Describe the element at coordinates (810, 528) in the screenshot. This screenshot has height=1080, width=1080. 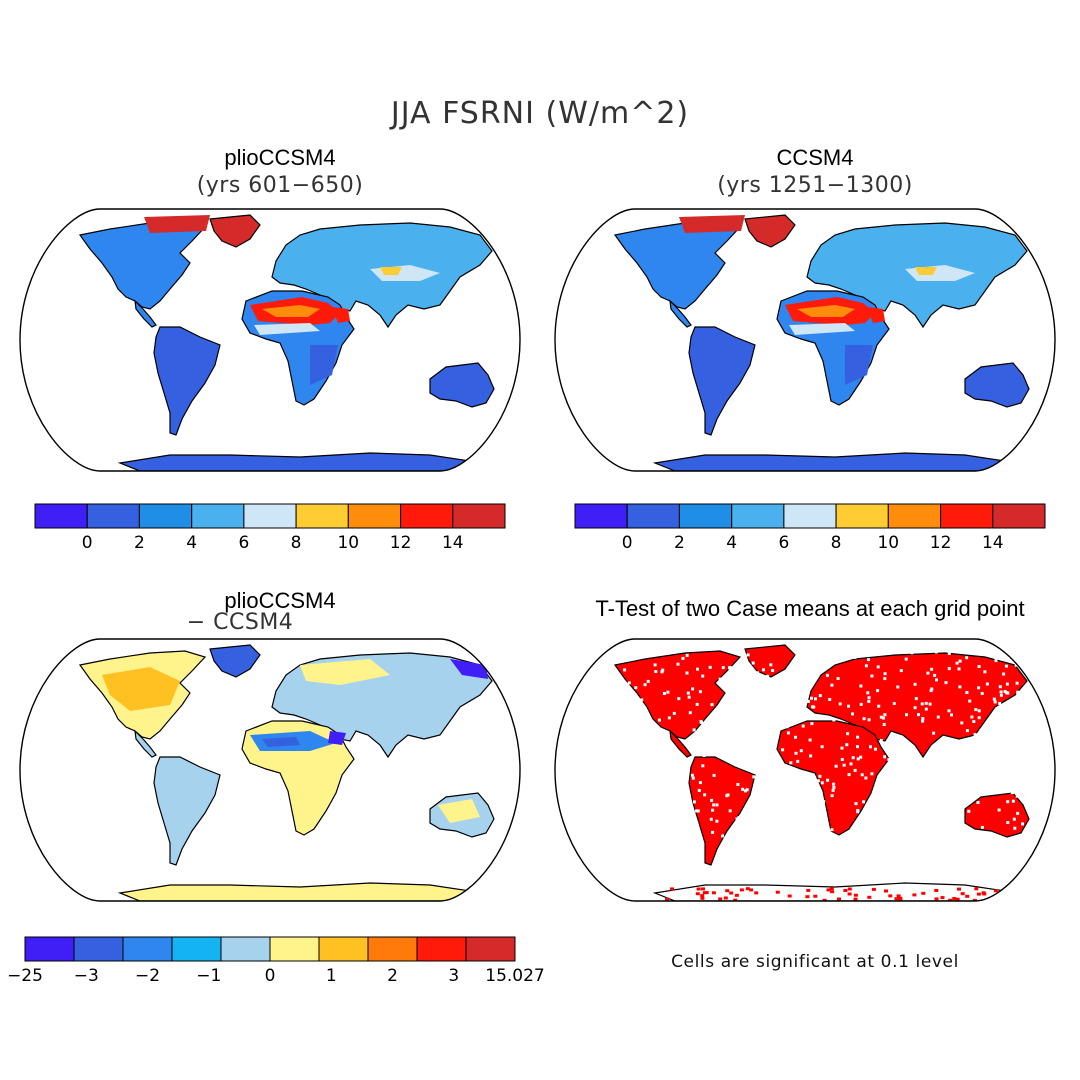
I see `colorbar-ccsm4: 0 2 4 6 8 10 12 14` at that location.